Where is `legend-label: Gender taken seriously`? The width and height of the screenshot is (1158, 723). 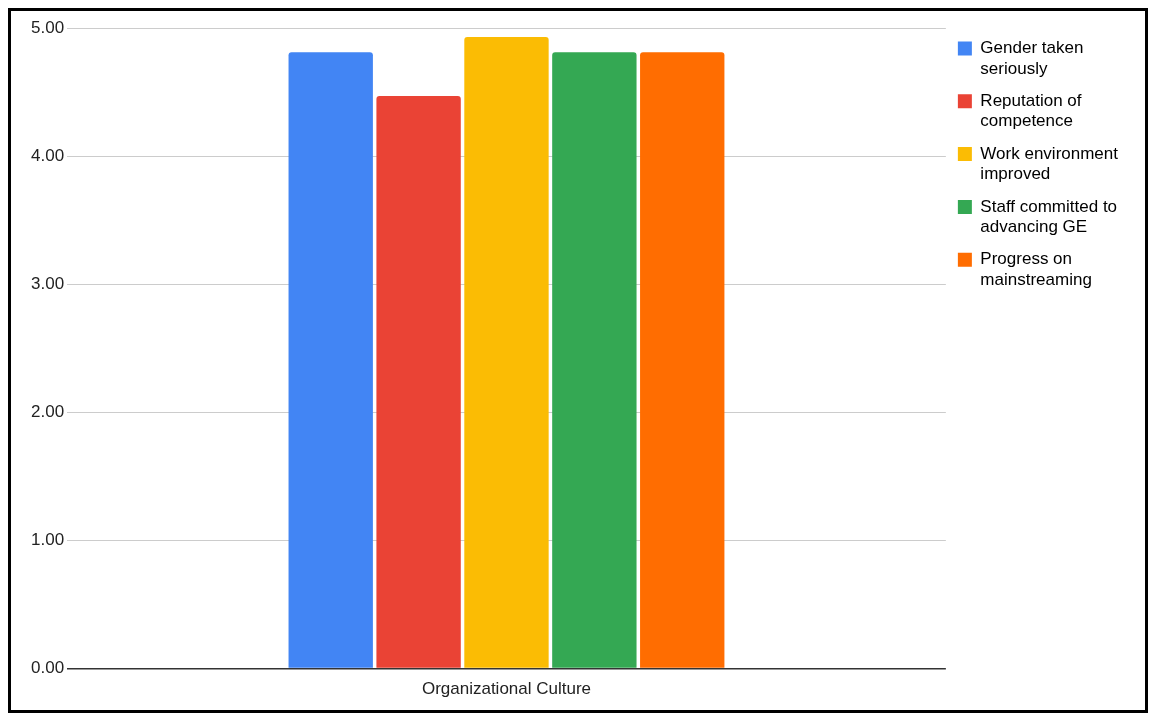 legend-label: Gender taken seriously is located at coordinates (1032, 58).